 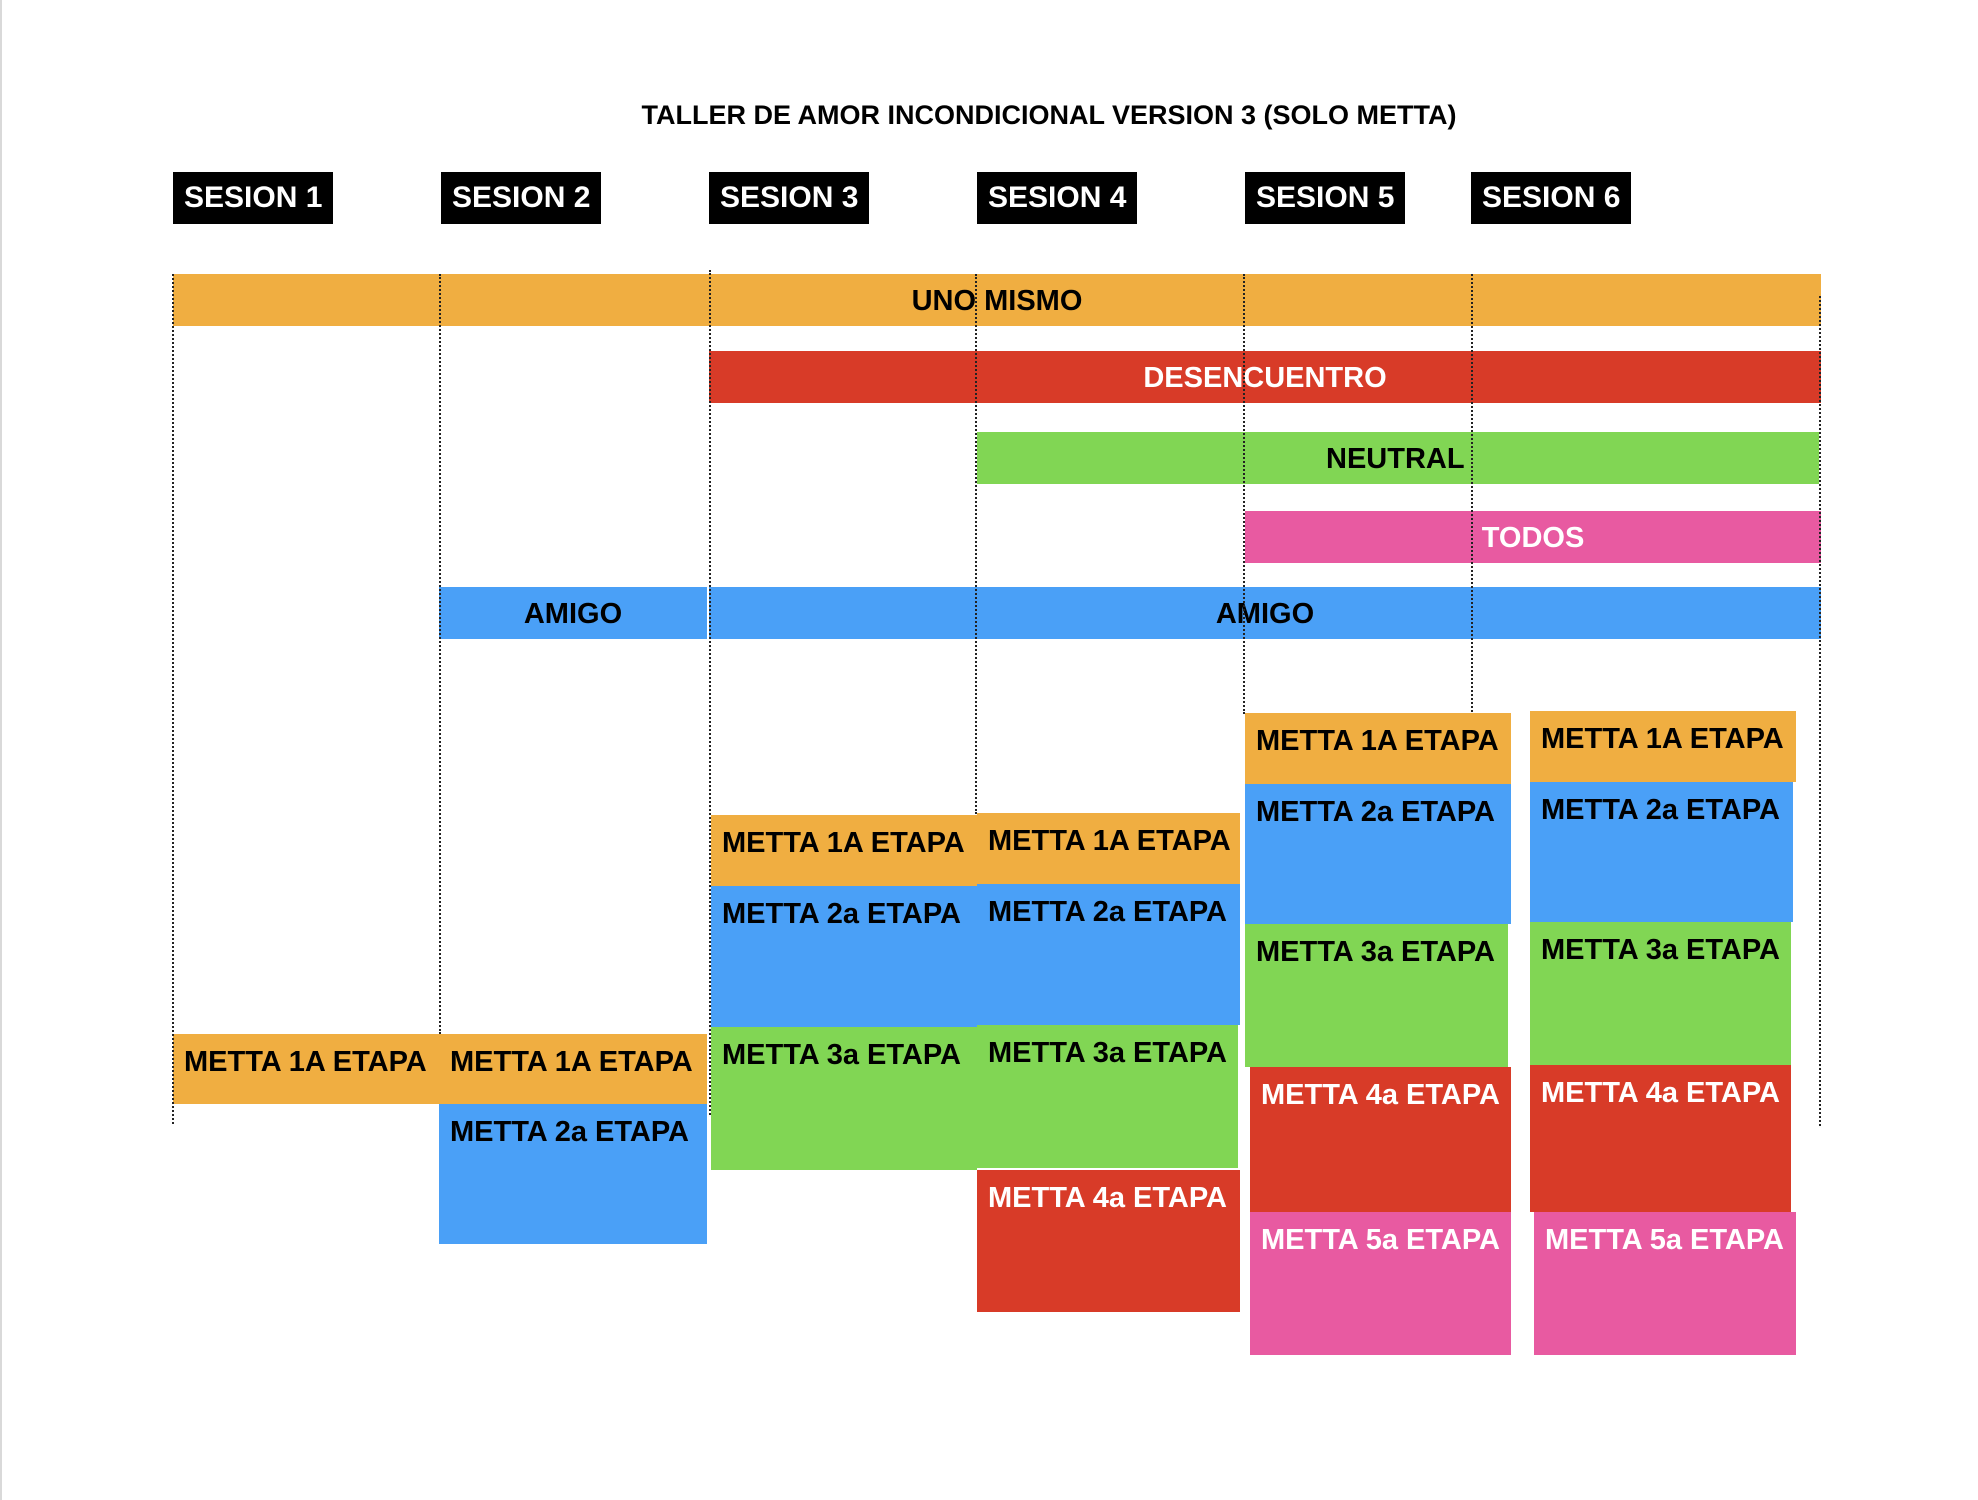 I want to click on session-1-metta-stage-1: METTA 1A ETAPA, so click(x=306, y=1069).